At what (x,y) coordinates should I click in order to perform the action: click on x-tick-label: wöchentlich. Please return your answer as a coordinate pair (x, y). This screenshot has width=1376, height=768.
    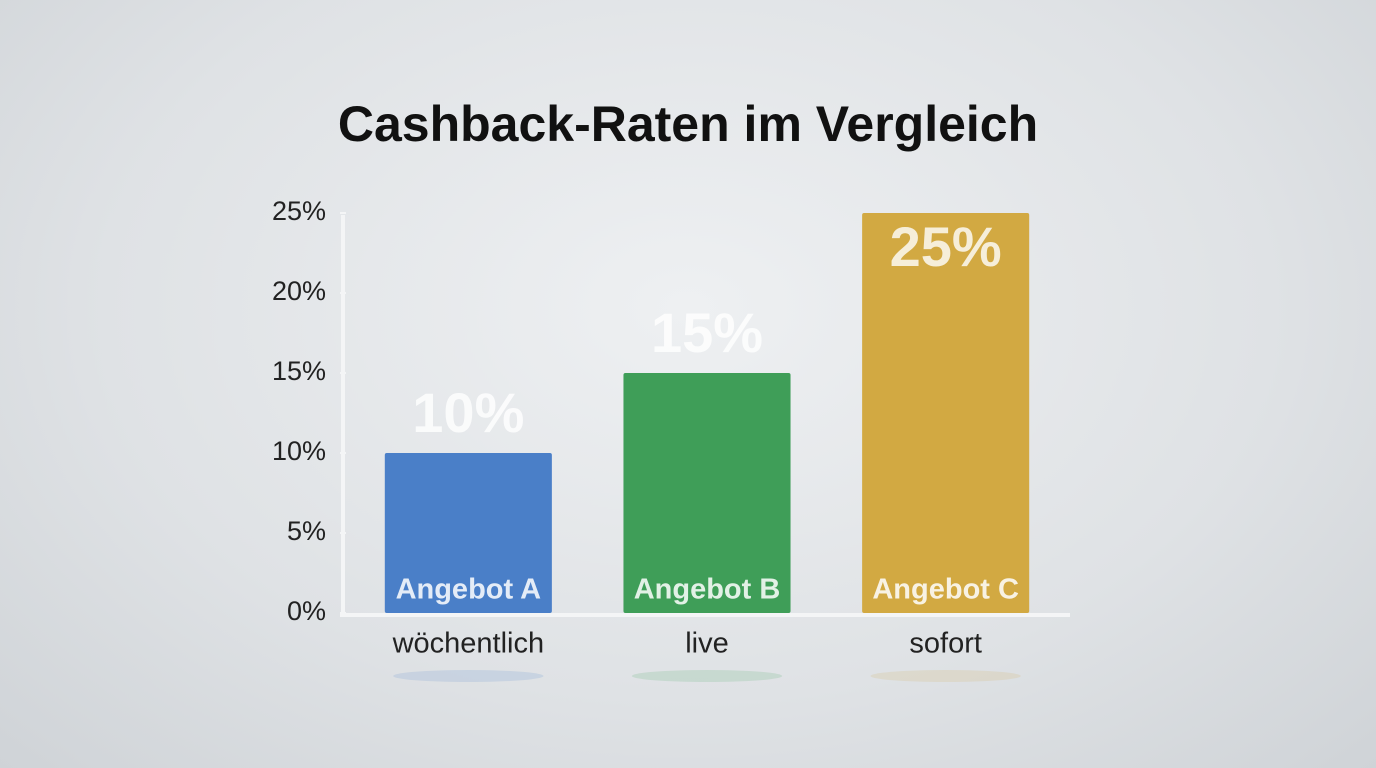
    Looking at the image, I should click on (468, 644).